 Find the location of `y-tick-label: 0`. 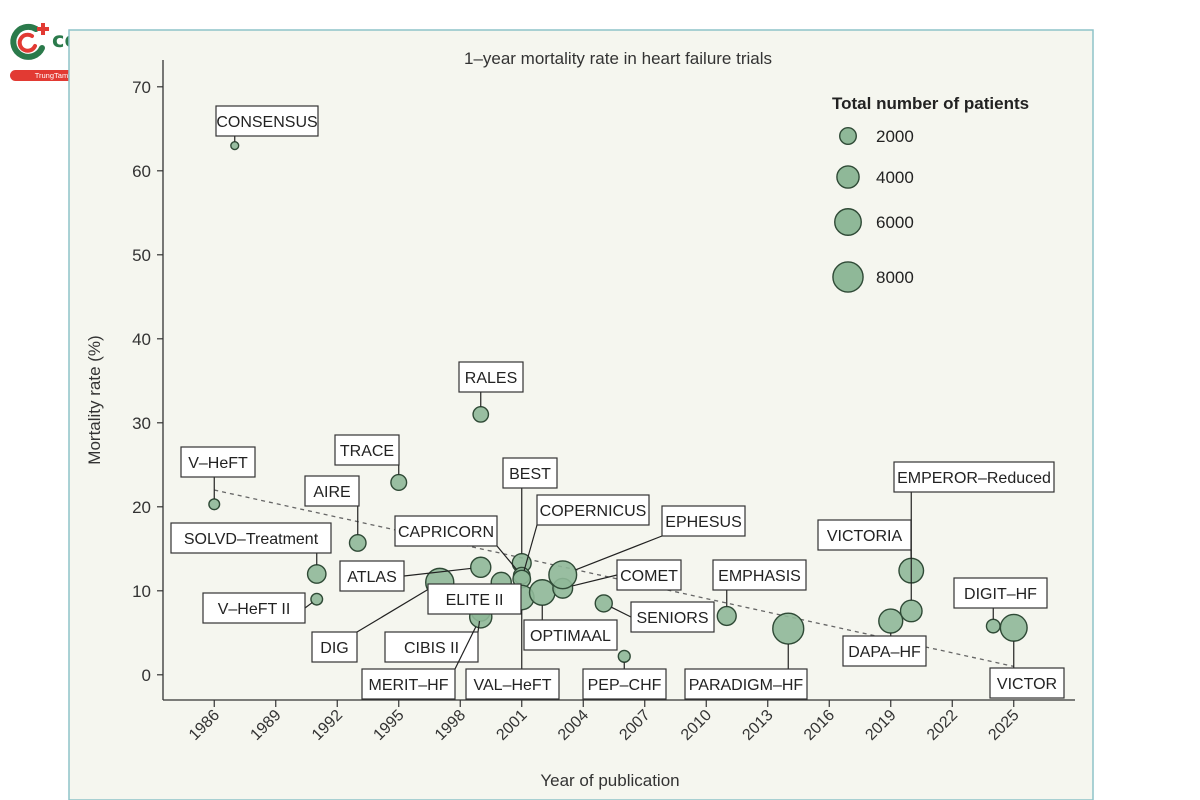

y-tick-label: 0 is located at coordinates (146, 675).